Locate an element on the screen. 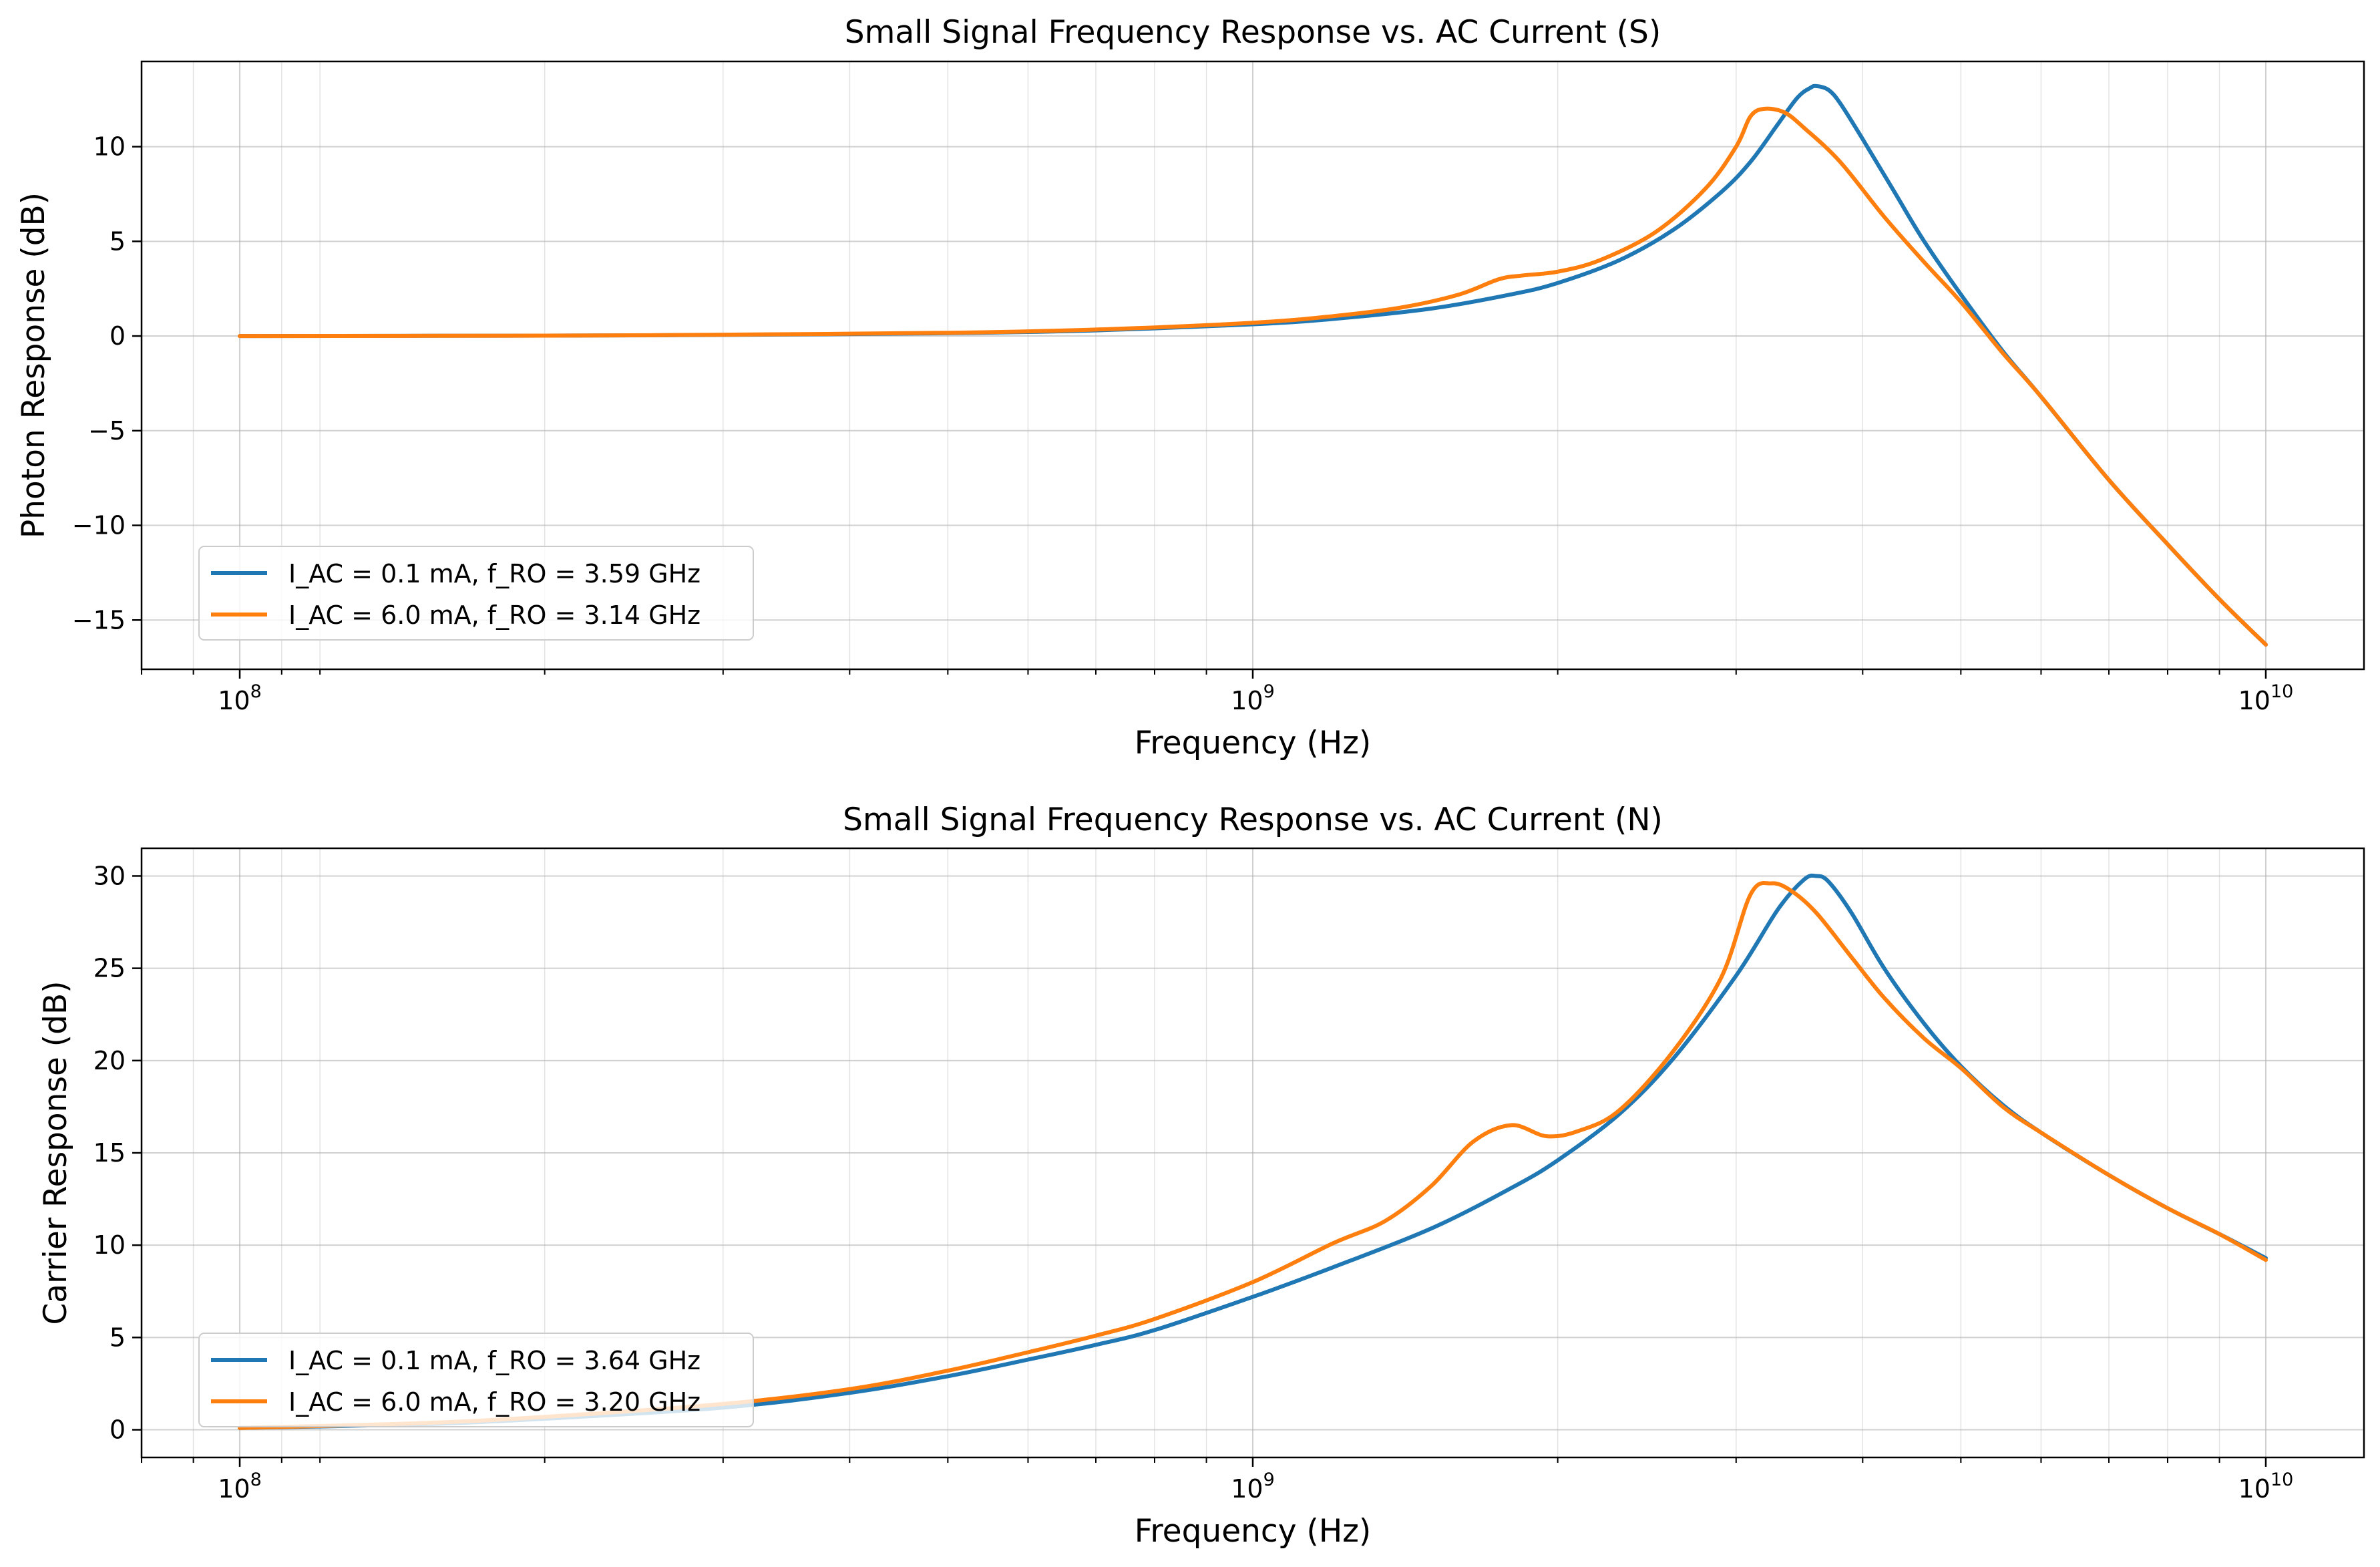 The height and width of the screenshot is (1567, 2380). y-axis-label-carrier: Carrier Response (dB) is located at coordinates (55, 1153).